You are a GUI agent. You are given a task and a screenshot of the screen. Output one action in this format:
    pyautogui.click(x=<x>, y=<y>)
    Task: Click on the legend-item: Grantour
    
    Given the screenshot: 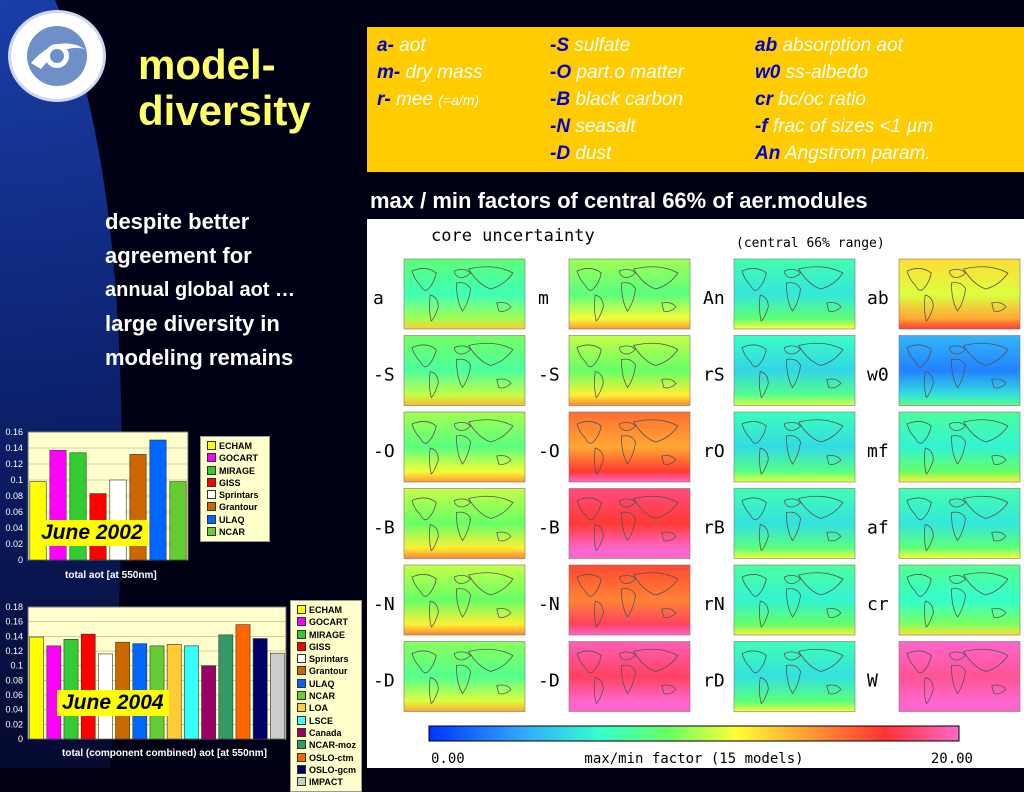 What is the action you would take?
    pyautogui.click(x=326, y=671)
    